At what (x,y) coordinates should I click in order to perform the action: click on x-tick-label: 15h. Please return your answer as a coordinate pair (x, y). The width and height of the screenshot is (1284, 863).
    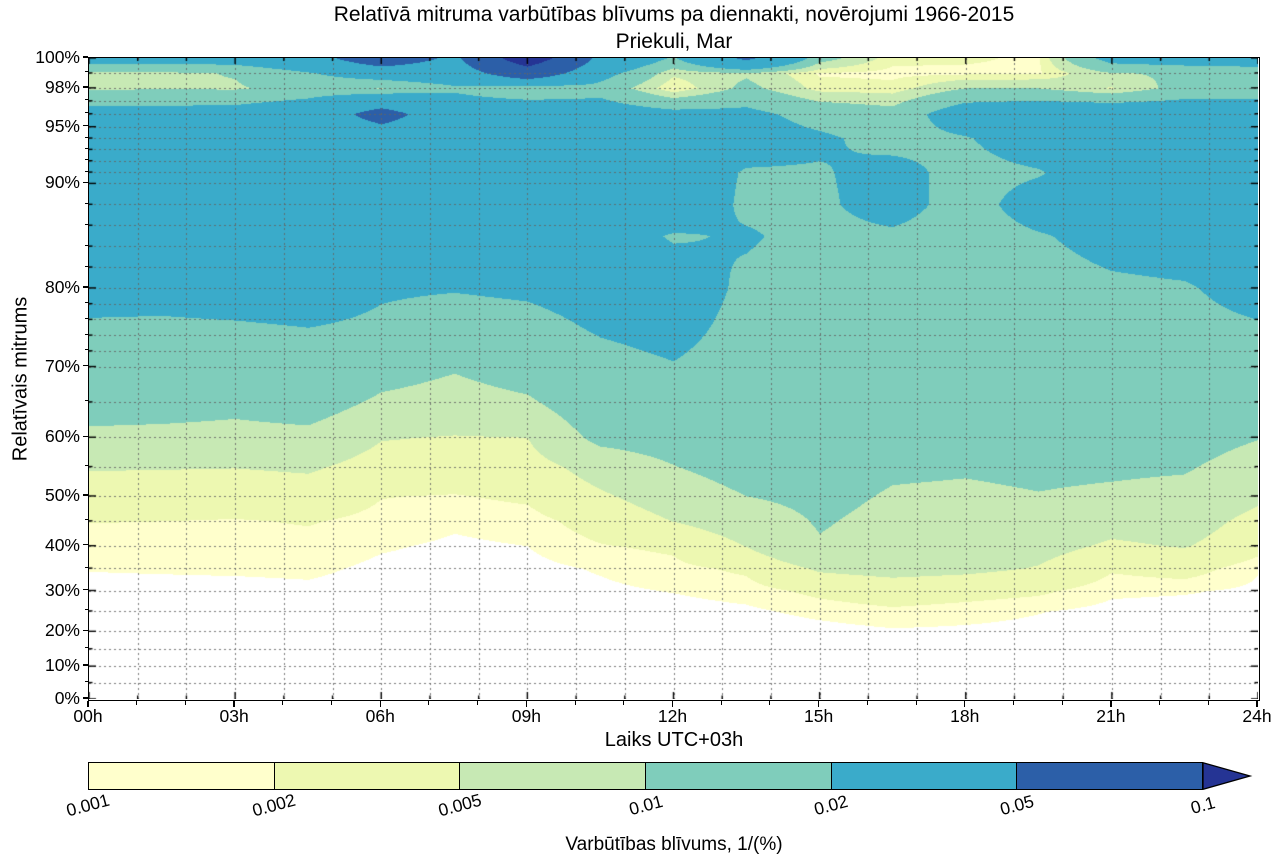
    Looking at the image, I should click on (819, 716).